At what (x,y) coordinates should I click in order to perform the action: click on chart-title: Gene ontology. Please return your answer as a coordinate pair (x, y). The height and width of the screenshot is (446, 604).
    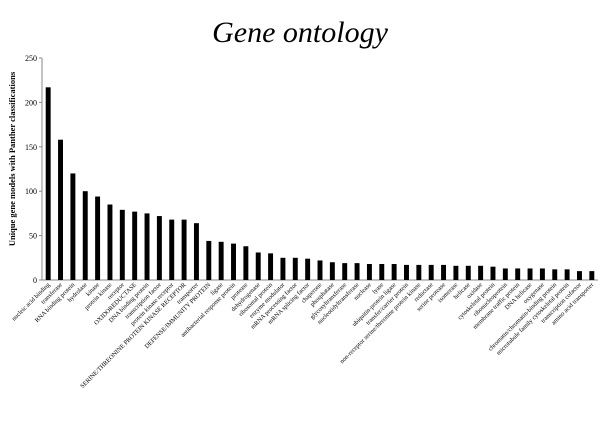
    Looking at the image, I should click on (300, 32).